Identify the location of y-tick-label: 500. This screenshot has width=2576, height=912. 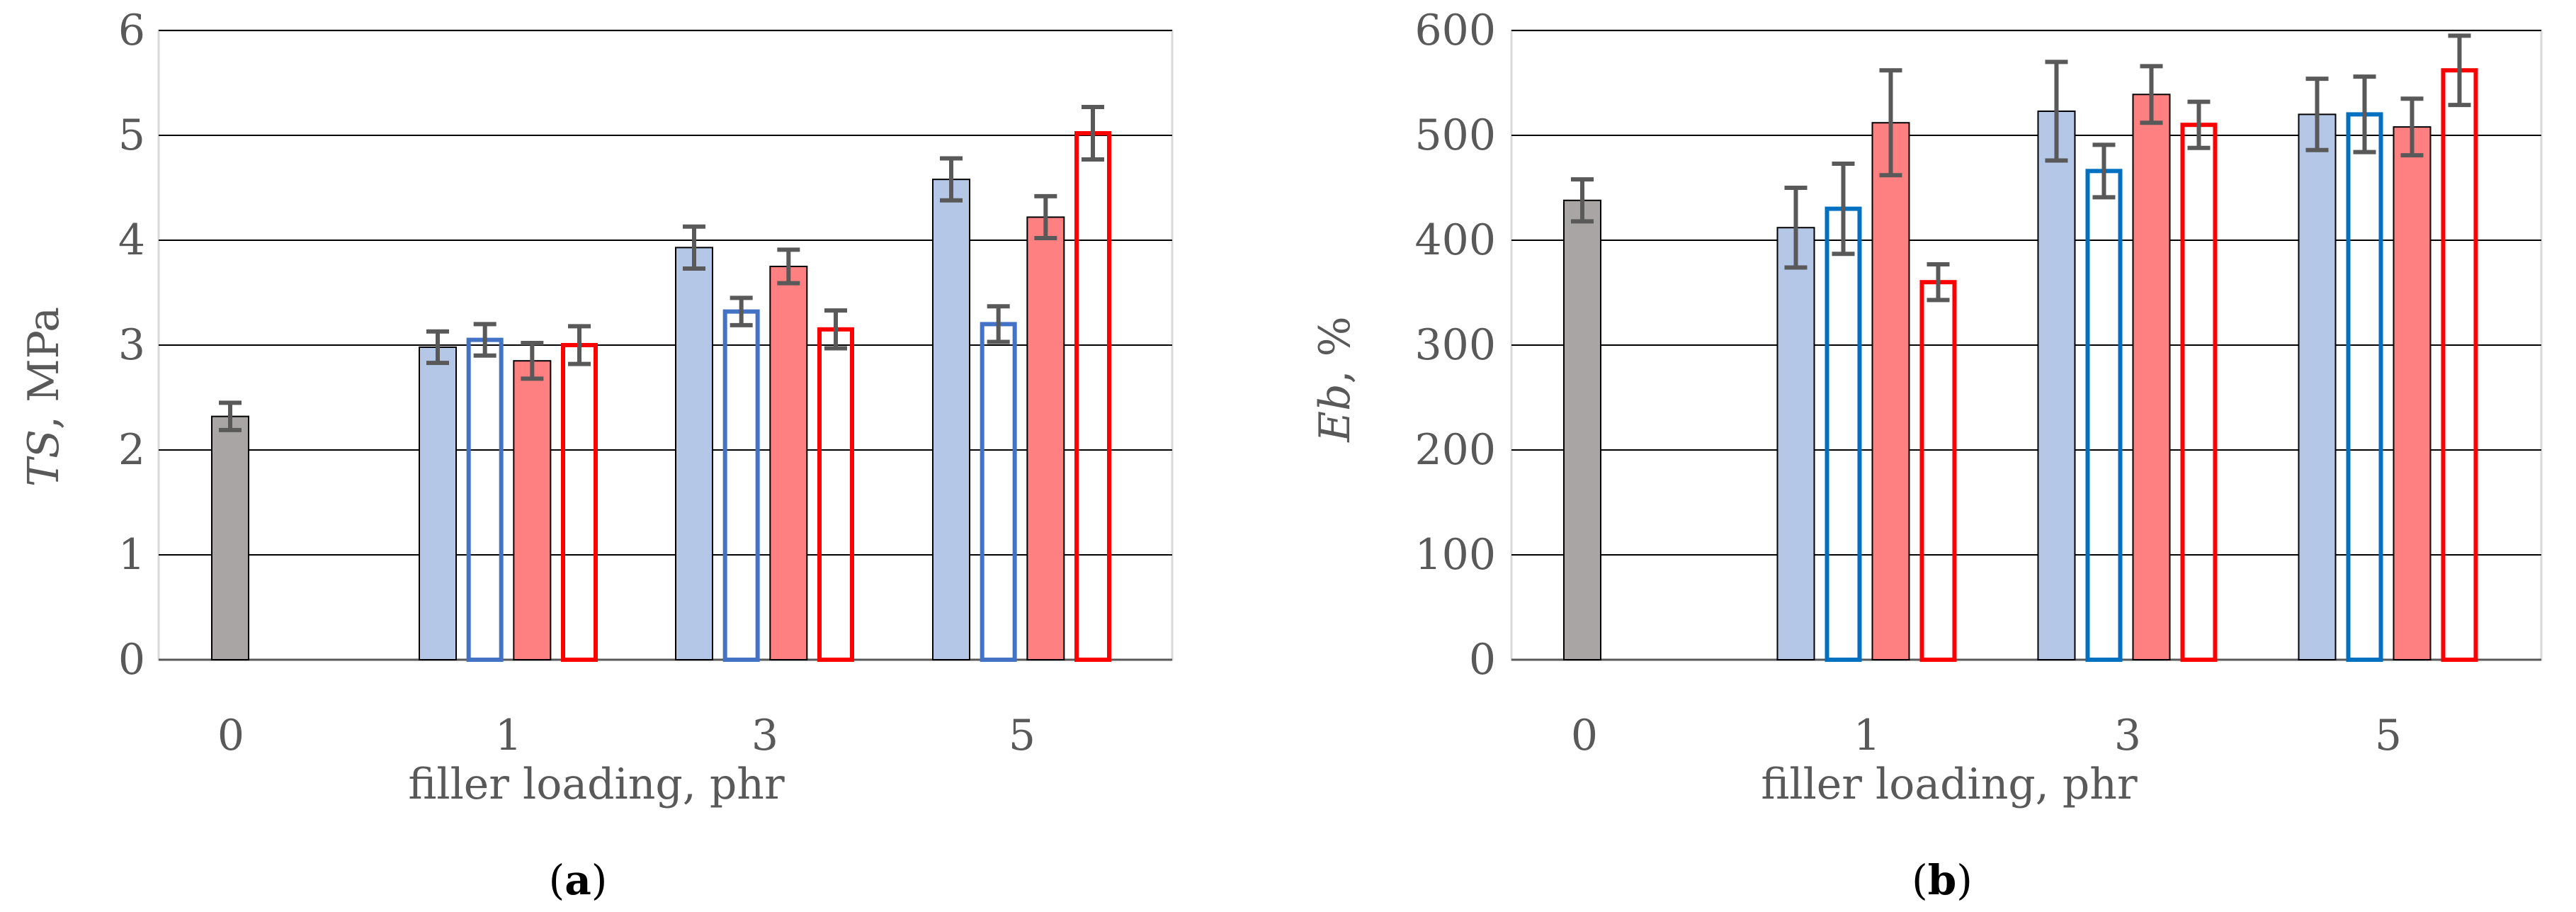
(1455, 135).